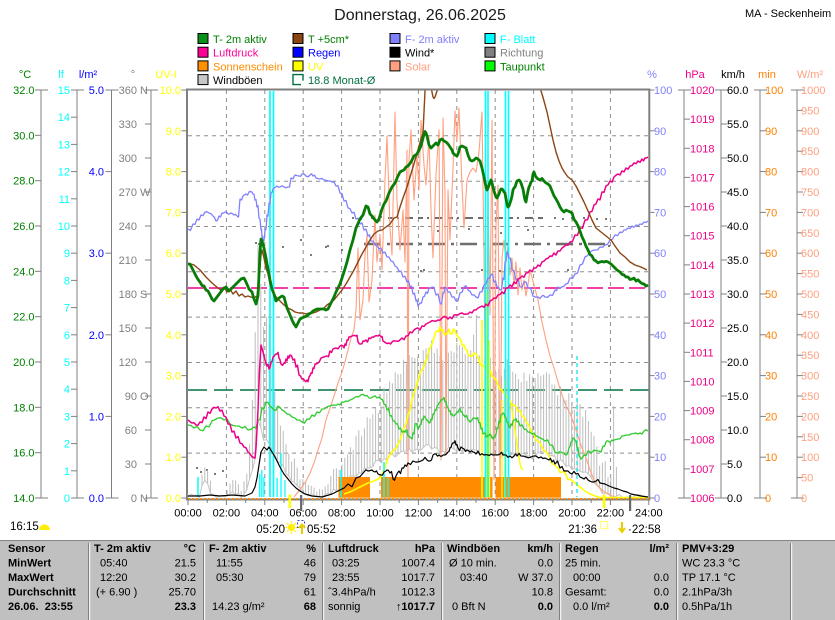 This screenshot has height=620, width=835. What do you see at coordinates (810, 234) in the screenshot?
I see `svg-text: 650` at bounding box center [810, 234].